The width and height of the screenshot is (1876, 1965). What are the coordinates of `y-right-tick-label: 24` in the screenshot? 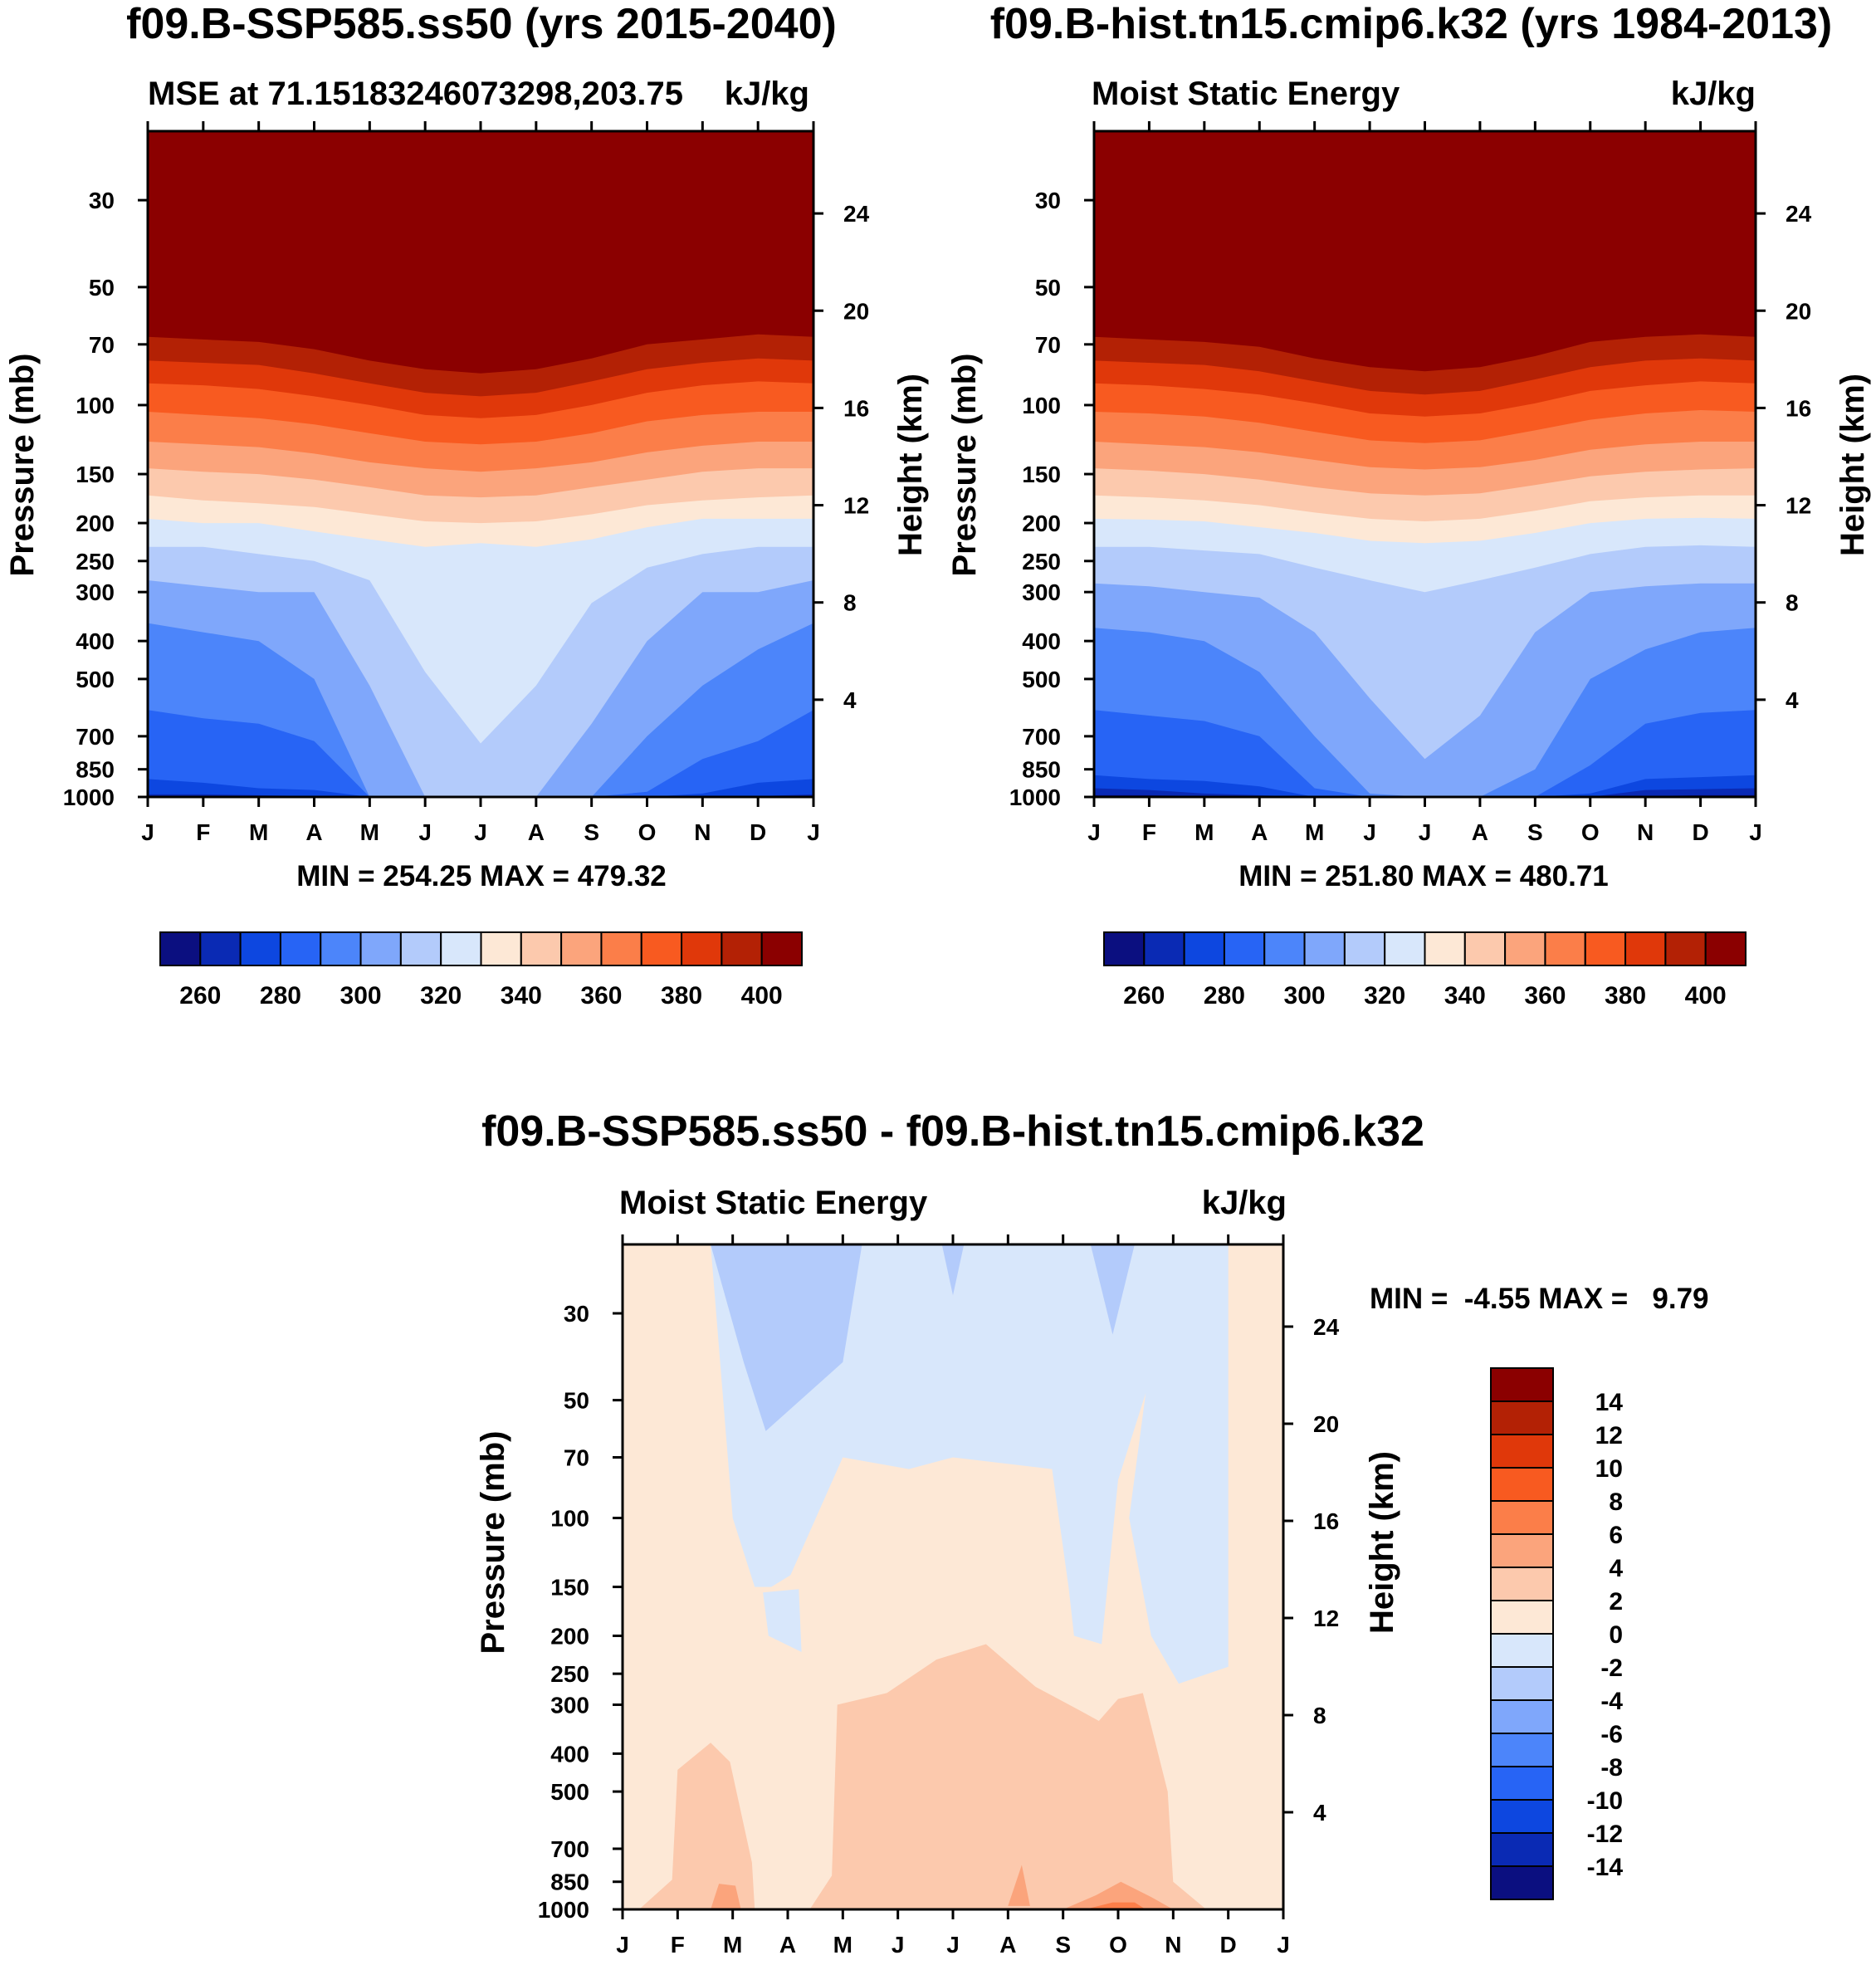 It's located at (1799, 214).